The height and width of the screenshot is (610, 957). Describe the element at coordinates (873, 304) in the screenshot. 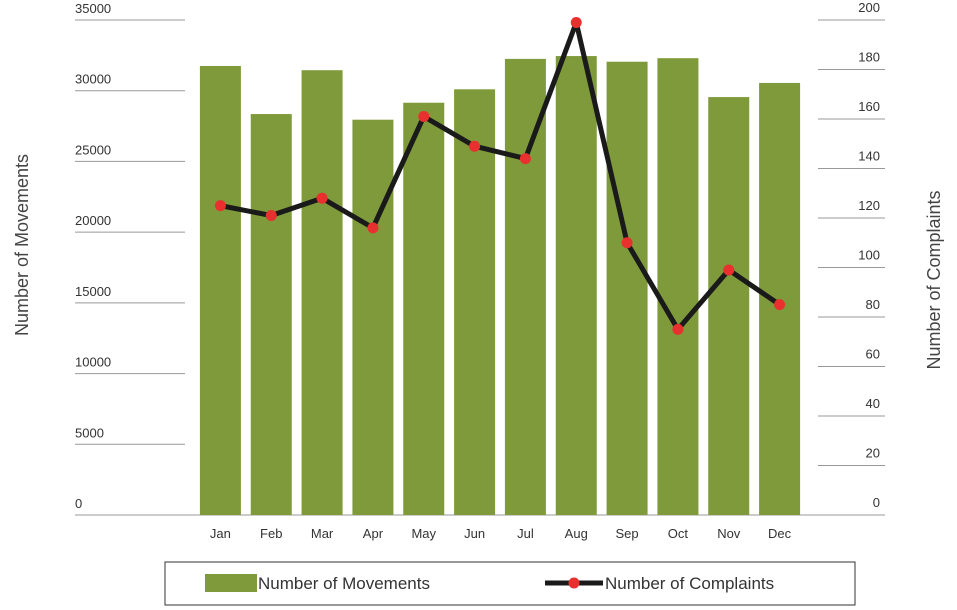

I see `y2-tick-label: 80` at that location.